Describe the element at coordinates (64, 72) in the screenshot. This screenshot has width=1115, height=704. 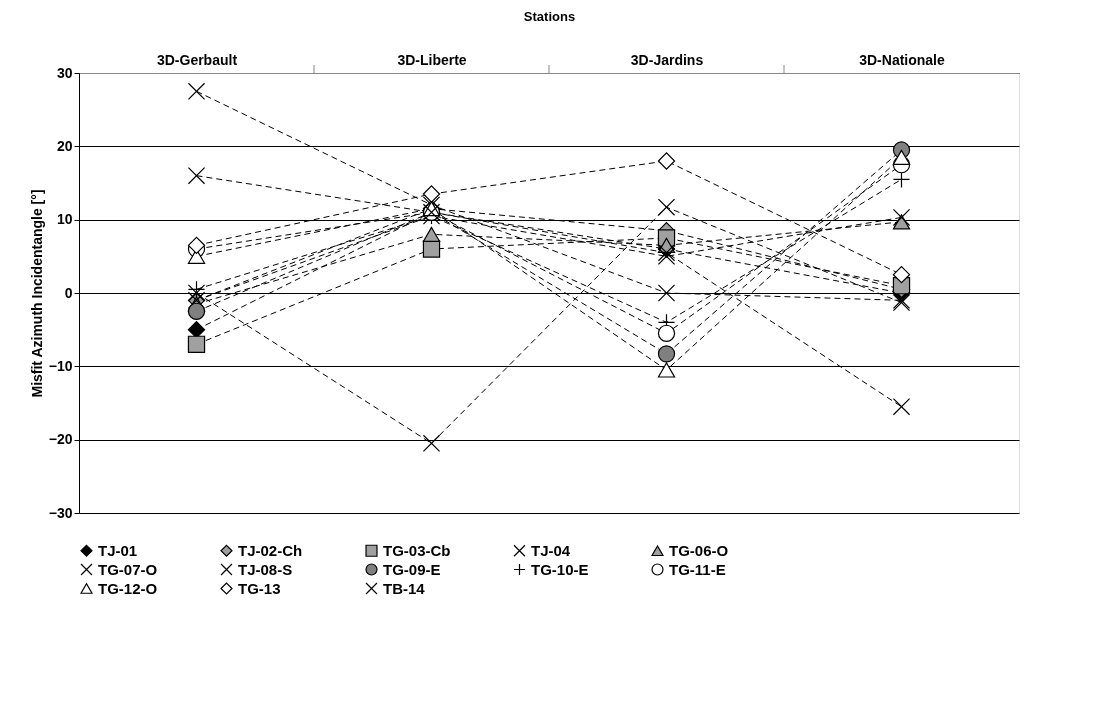
I see `y-tick-label: 30` at that location.